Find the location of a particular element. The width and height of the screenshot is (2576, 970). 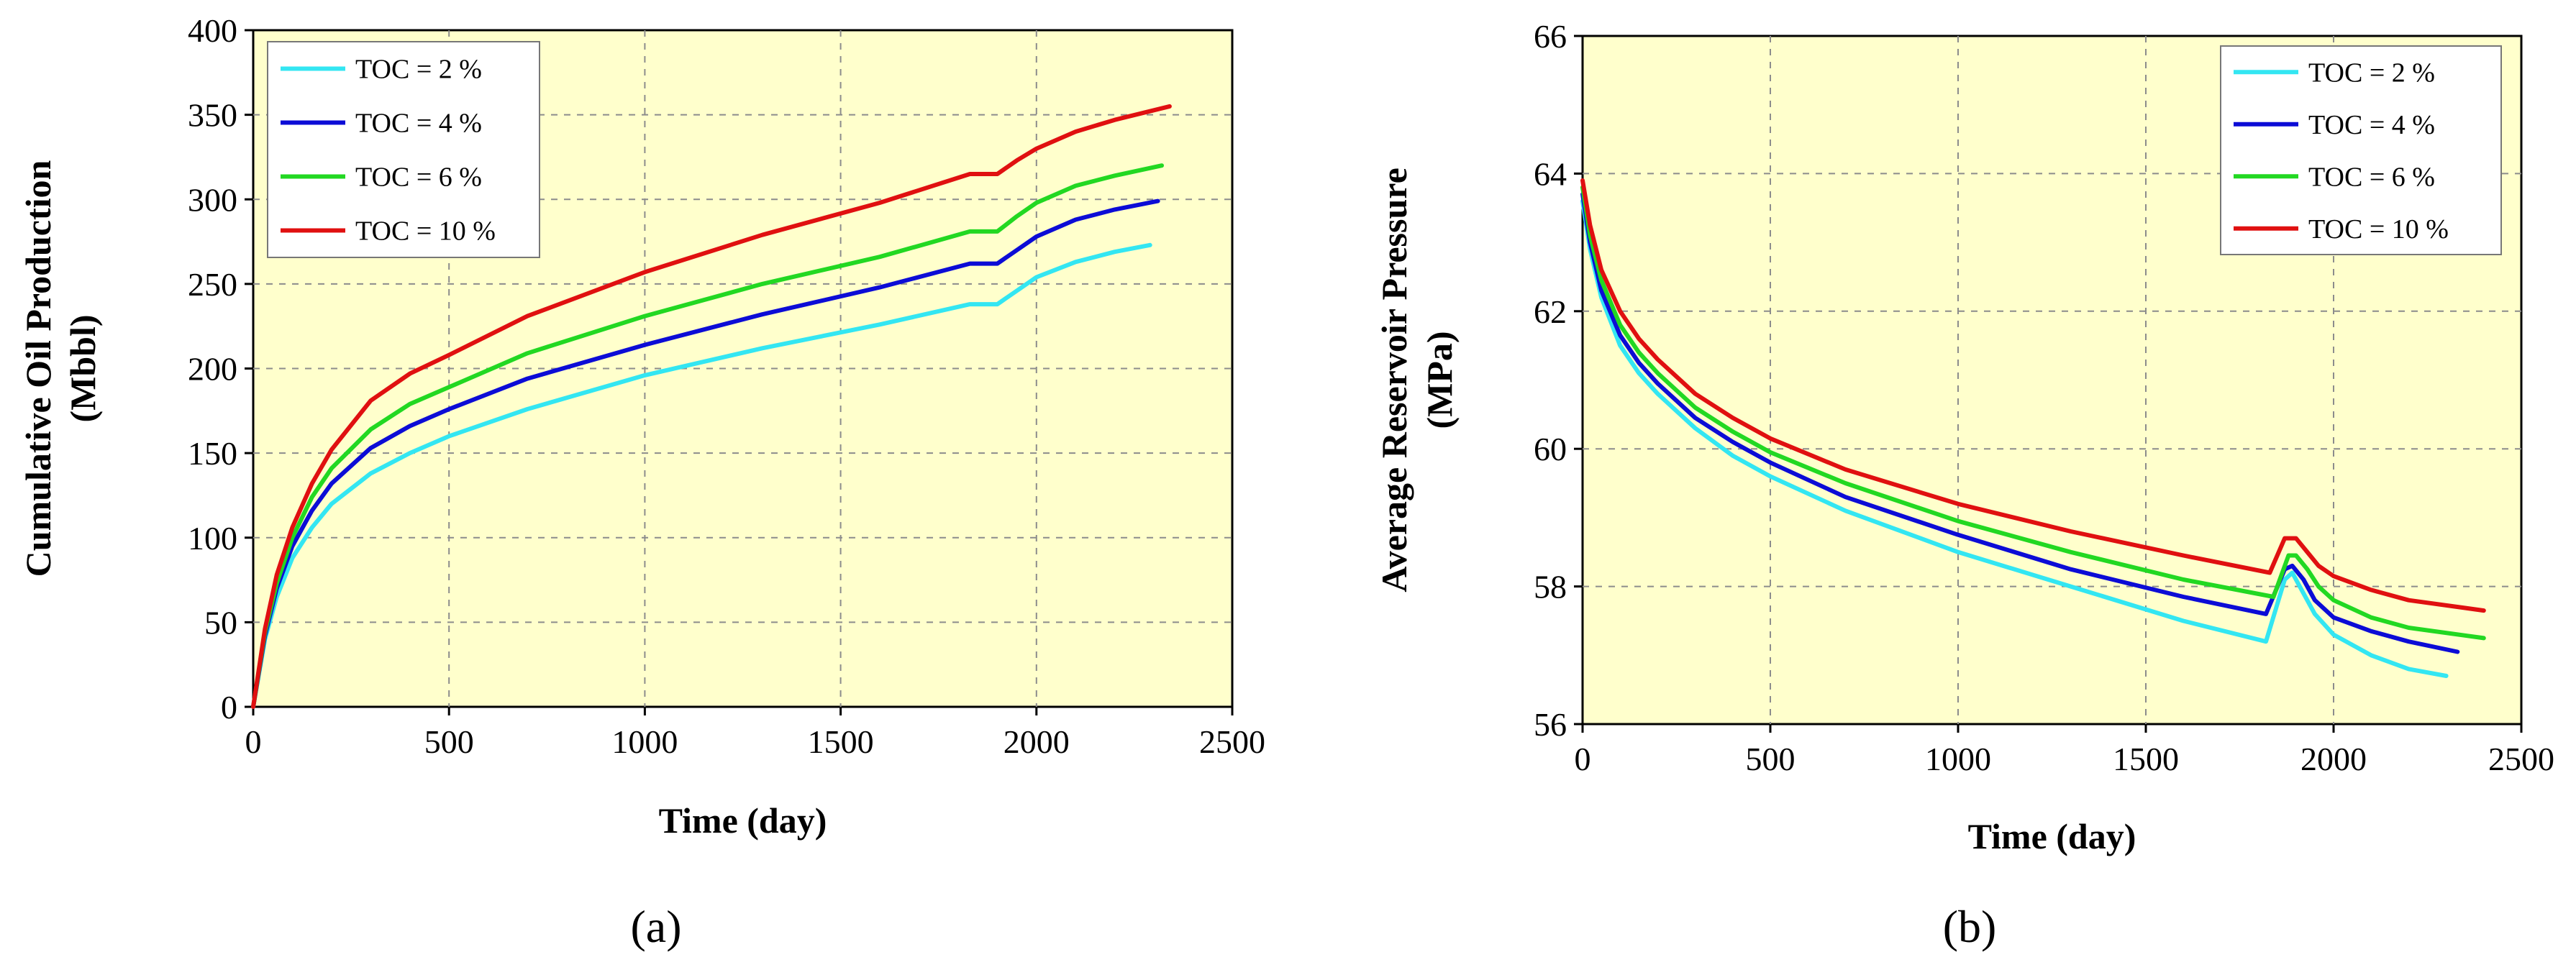

x-tick-label-p0-1000: 1000 is located at coordinates (644, 741).